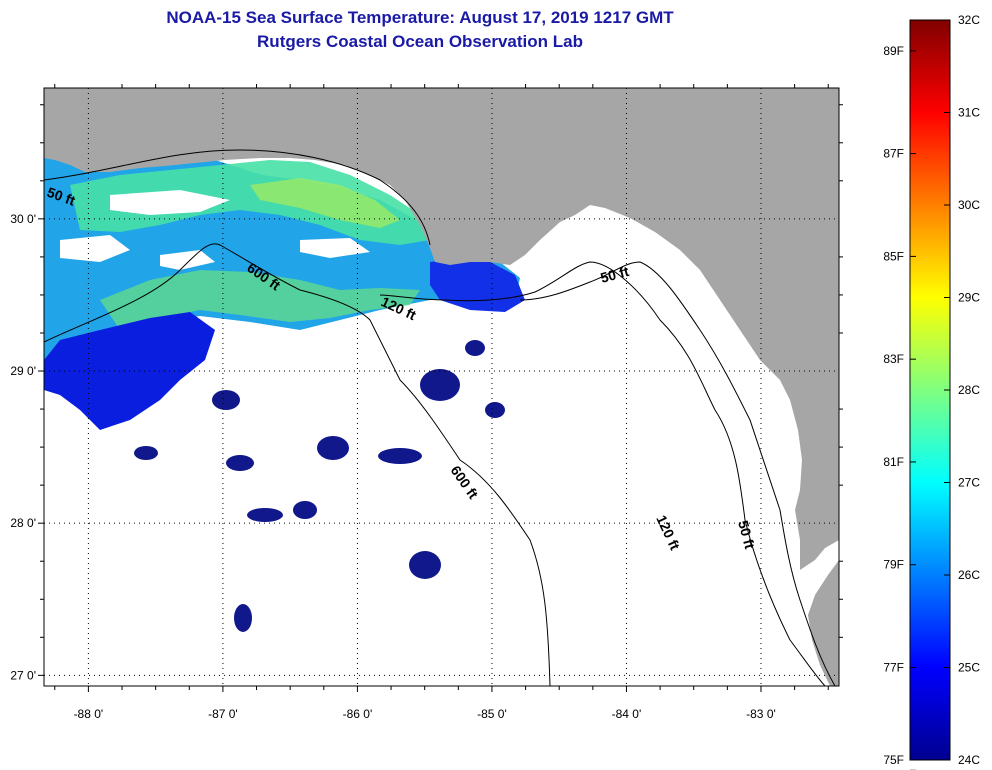  I want to click on colorbar-c-label: 31C, so click(969, 113).